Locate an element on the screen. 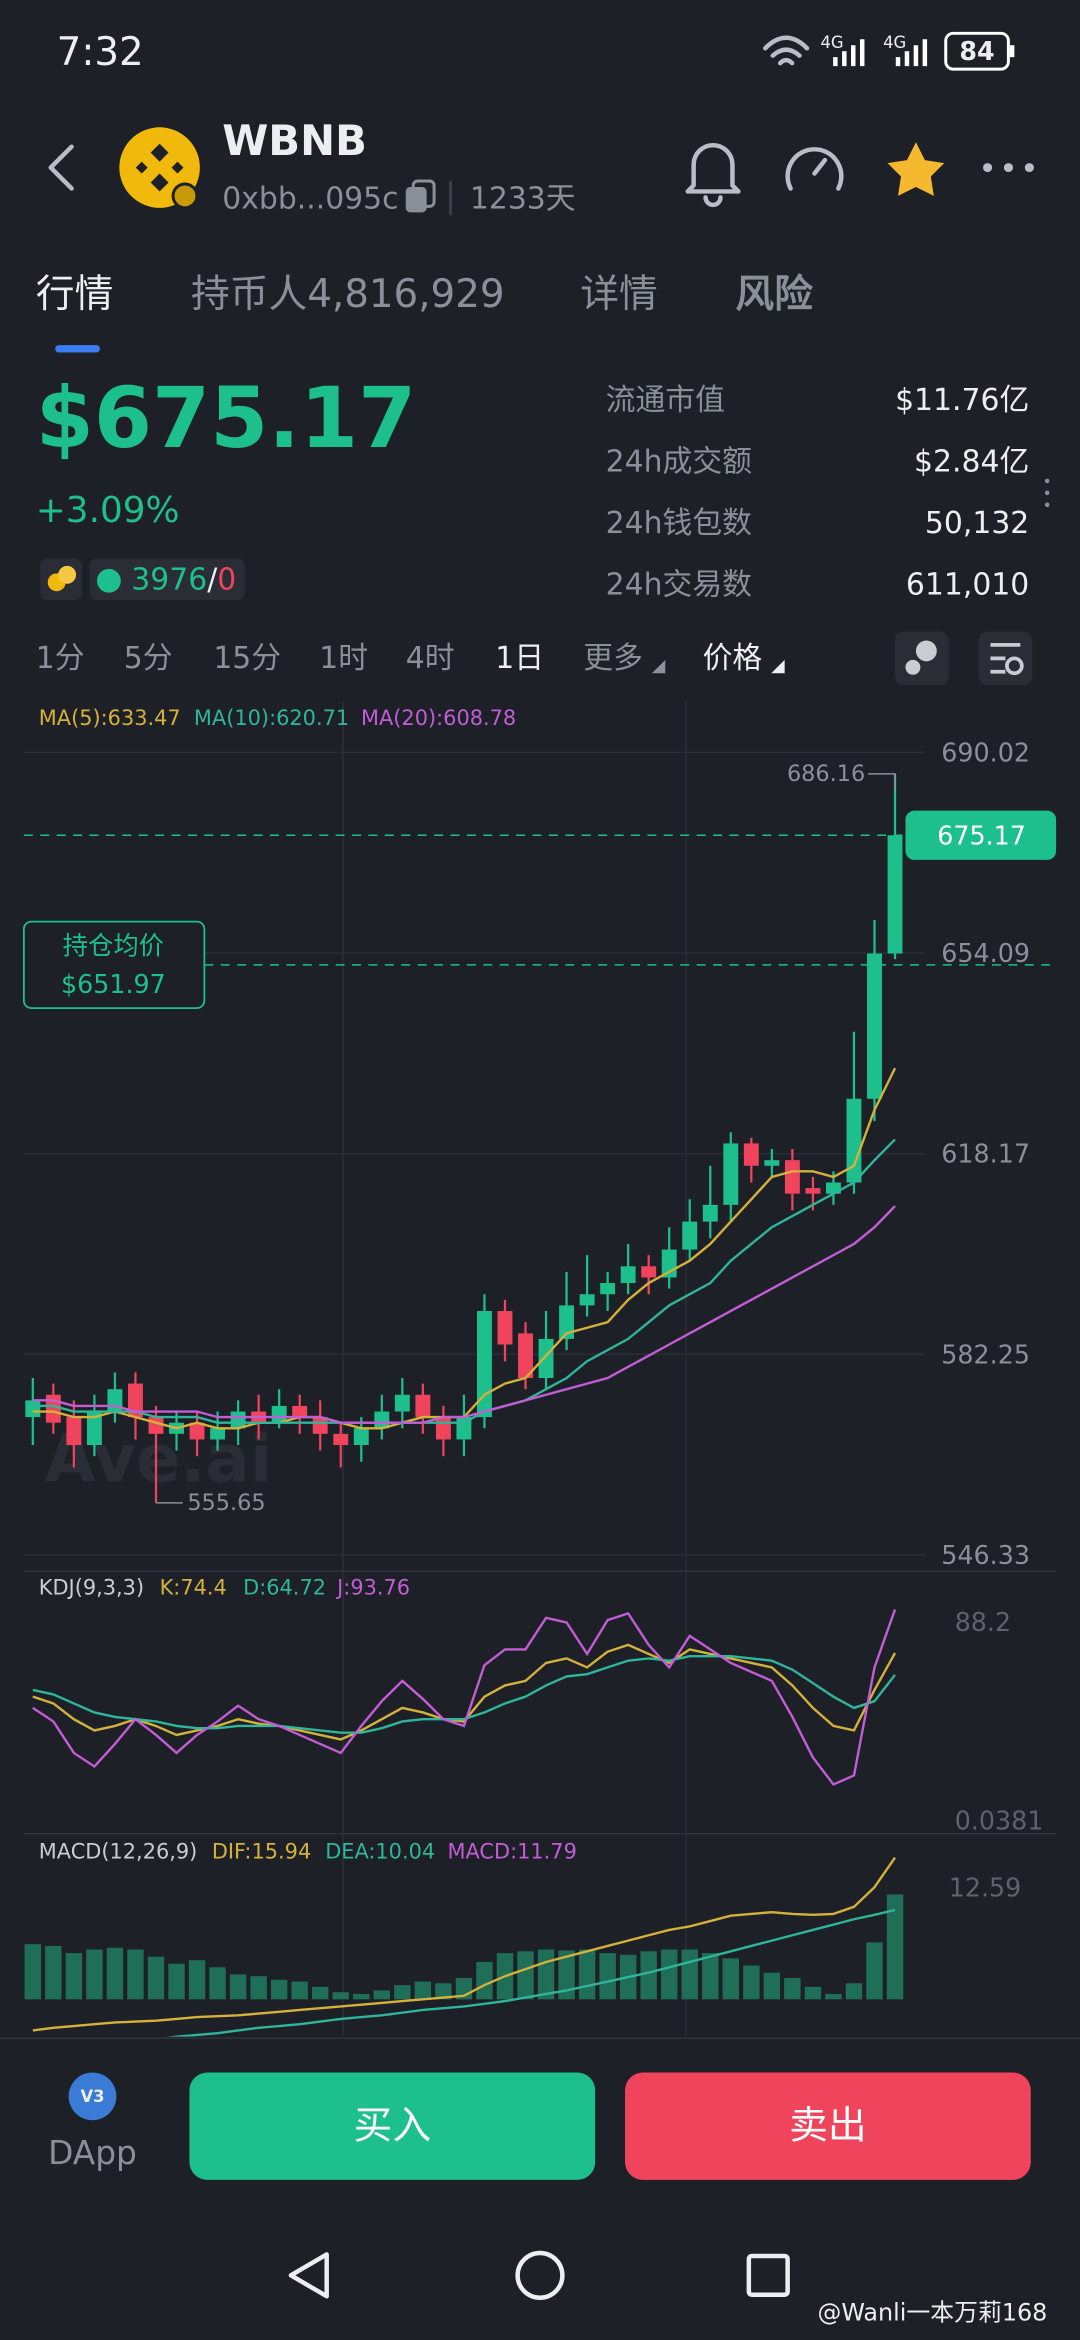 The image size is (1080, 2340). token-symbol: WBNB is located at coordinates (294, 140).